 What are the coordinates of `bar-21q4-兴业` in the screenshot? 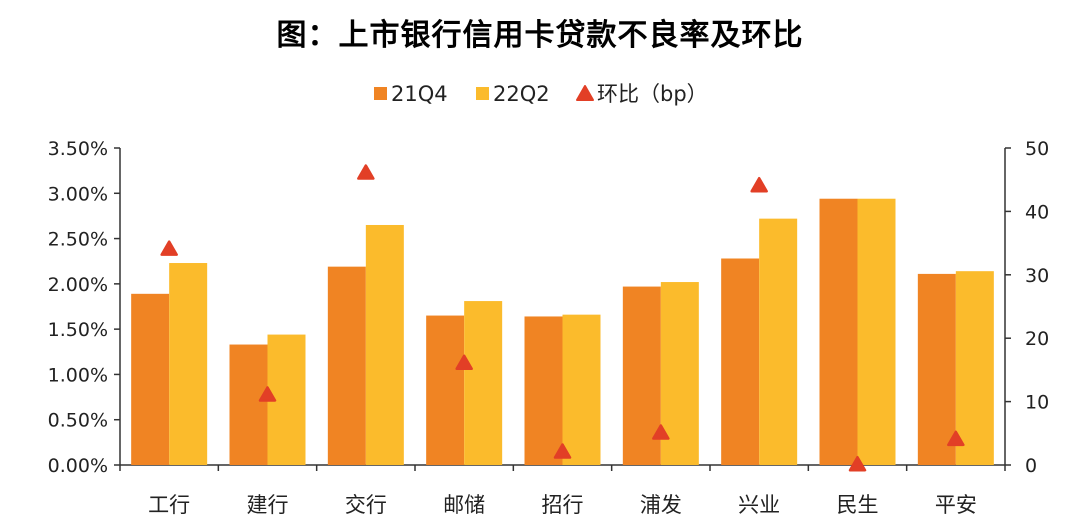 It's located at (740, 361).